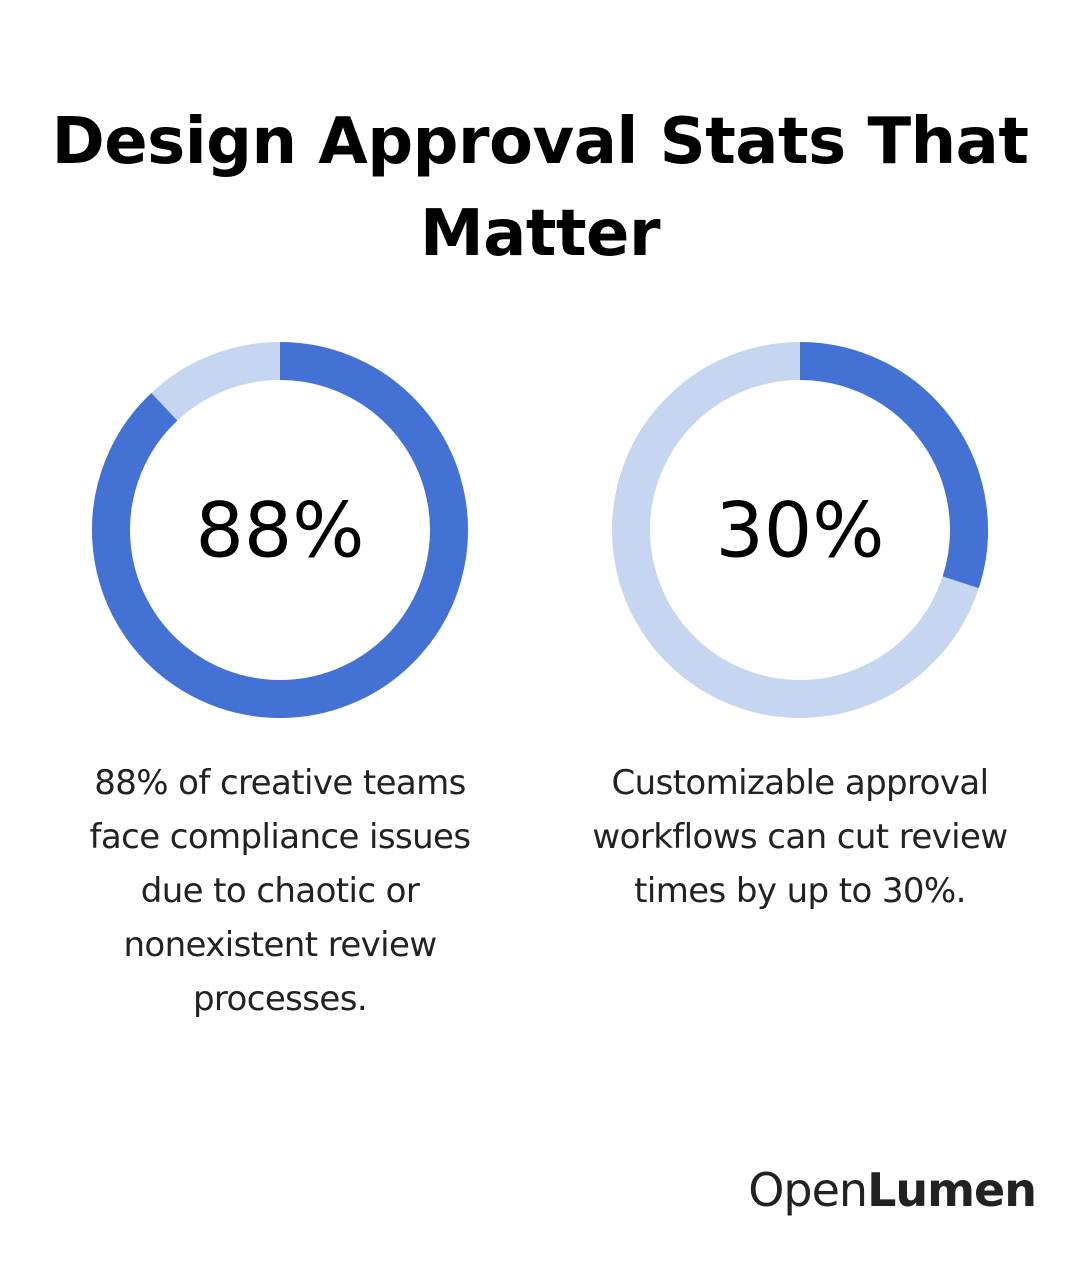  I want to click on logo-text-regular: Open, so click(808, 1190).